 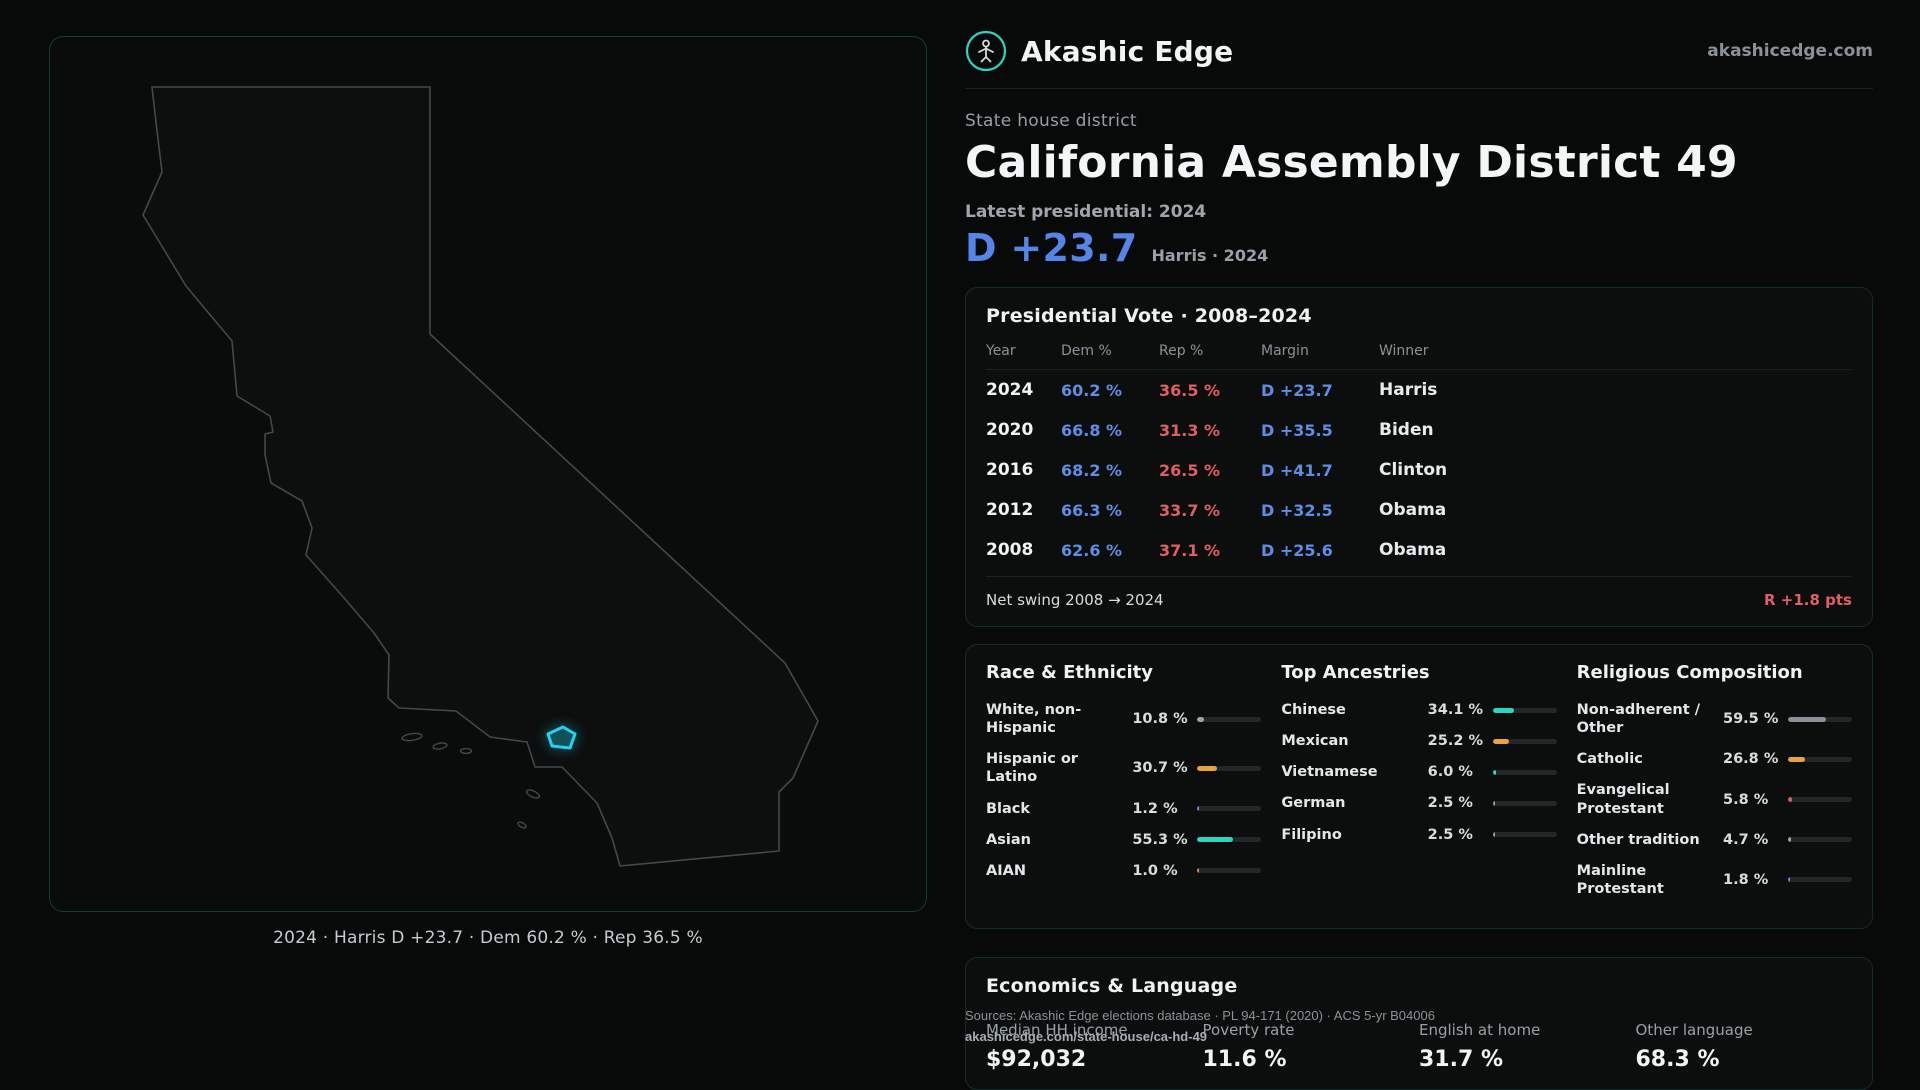 What do you see at coordinates (1714, 799) in the screenshot?
I see `demo-row: Evangelical Protestant 5.8 %` at bounding box center [1714, 799].